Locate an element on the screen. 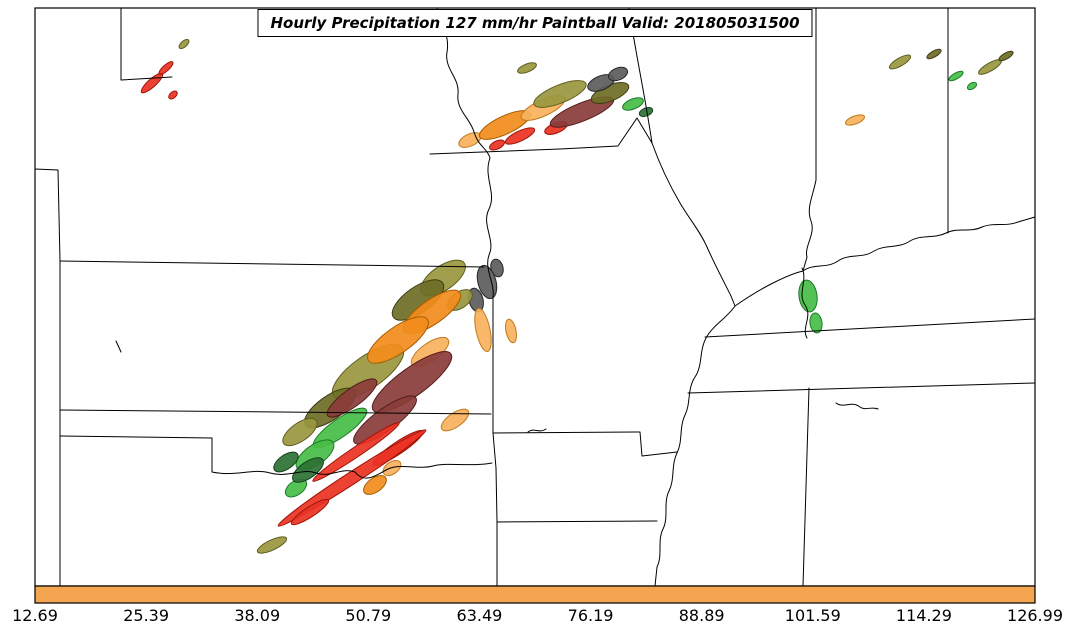 The height and width of the screenshot is (633, 1070). colorbar-tick-label: 38.09 is located at coordinates (257, 615).